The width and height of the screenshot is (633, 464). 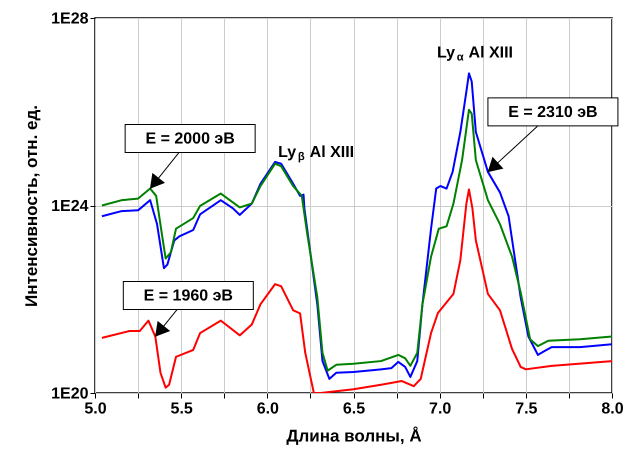 What do you see at coordinates (181, 409) in the screenshot?
I see `x-tick-label: 5.5` at bounding box center [181, 409].